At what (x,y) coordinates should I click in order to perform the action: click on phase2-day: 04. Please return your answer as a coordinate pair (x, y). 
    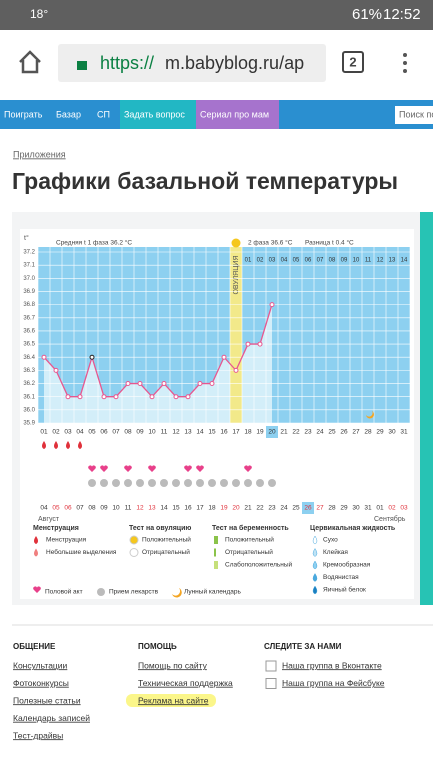
    Looking at the image, I should click on (284, 261).